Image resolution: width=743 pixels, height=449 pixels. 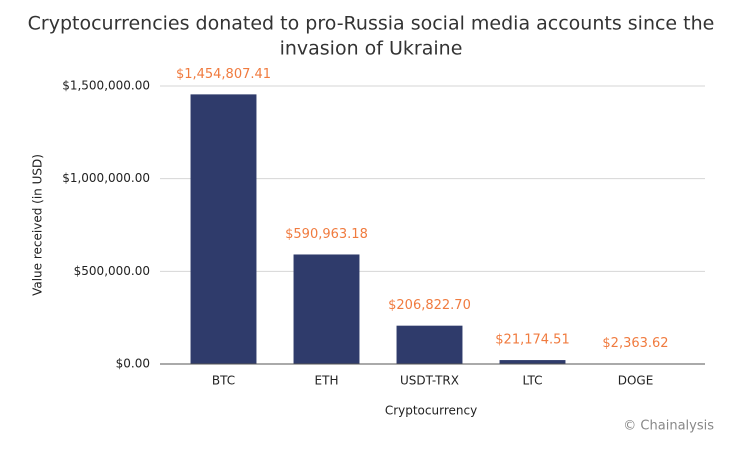 What do you see at coordinates (429, 381) in the screenshot?
I see `x-tick-label: USDT-TRX` at bounding box center [429, 381].